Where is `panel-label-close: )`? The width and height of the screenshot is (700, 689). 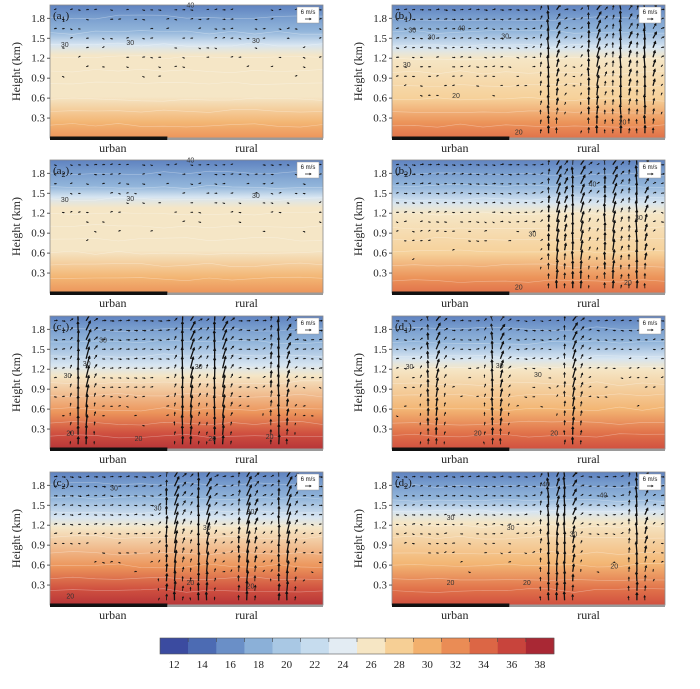
panel-label-close: ) is located at coordinates (410, 16).